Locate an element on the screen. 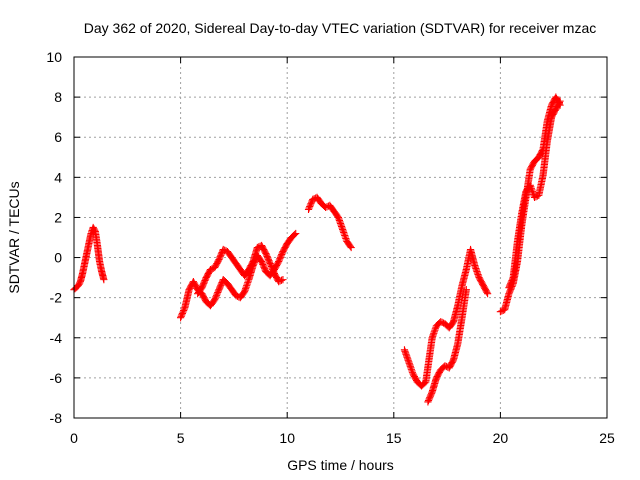 The height and width of the screenshot is (480, 640). x-tick-label: 5 is located at coordinates (181, 438).